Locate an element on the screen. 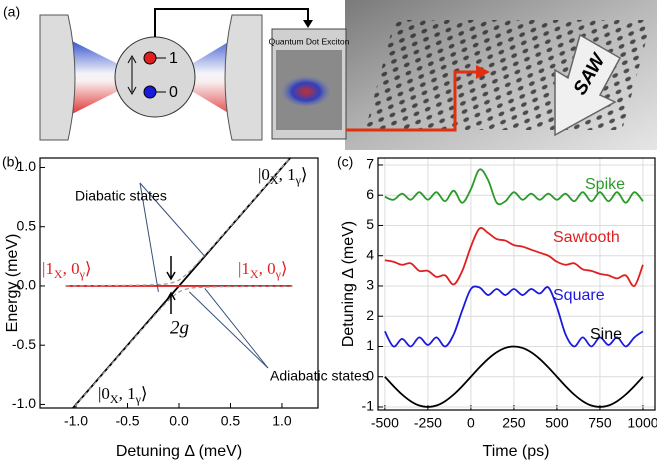 This screenshot has width=657, height=468. connector is located at coordinates (231, 22).